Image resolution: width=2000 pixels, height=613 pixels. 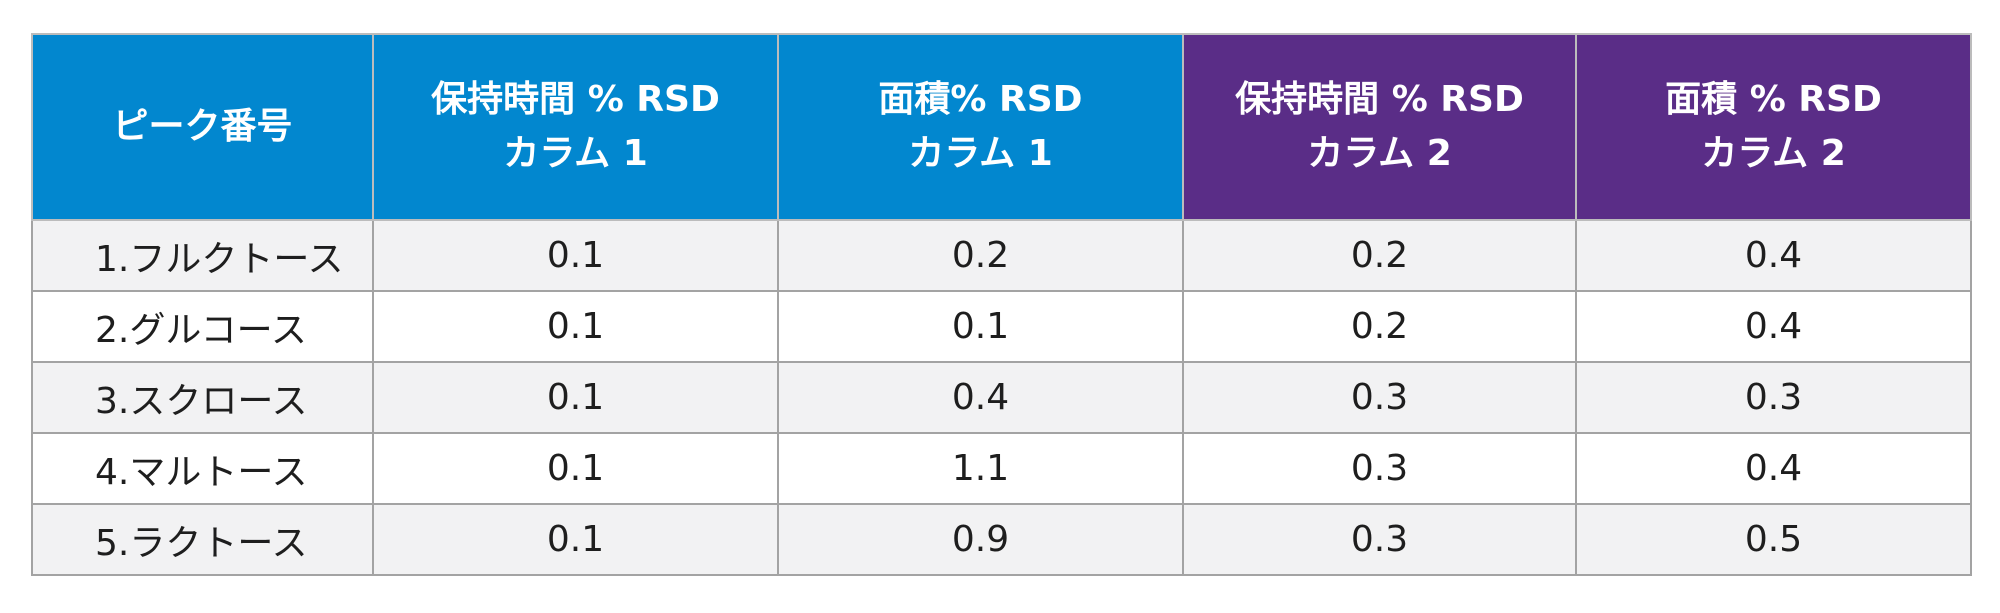 I want to click on peak-name-cell: 3.スクロース, so click(x=202, y=397).